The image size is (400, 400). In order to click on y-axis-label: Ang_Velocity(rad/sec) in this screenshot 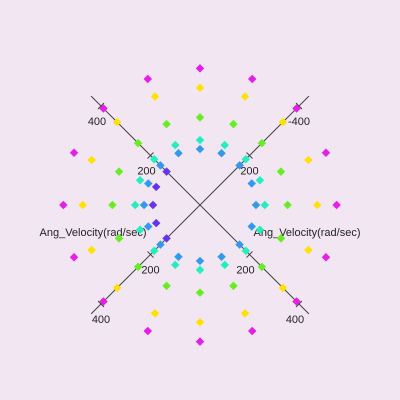, I will do `click(307, 233)`.